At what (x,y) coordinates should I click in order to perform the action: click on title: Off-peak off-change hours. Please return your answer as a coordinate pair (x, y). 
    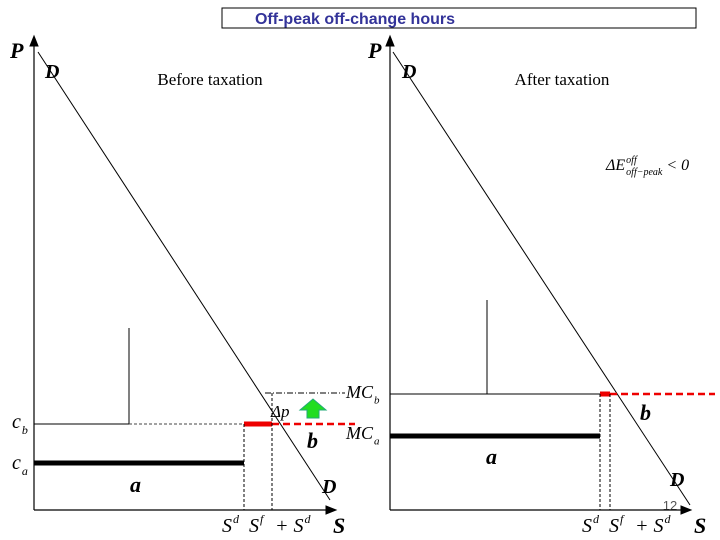
    Looking at the image, I should click on (355, 19).